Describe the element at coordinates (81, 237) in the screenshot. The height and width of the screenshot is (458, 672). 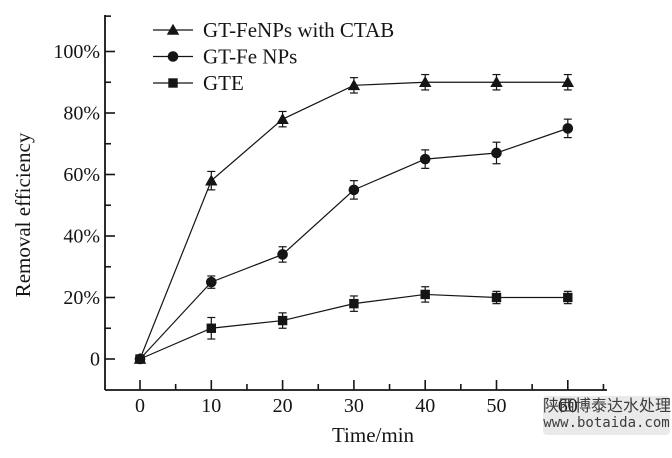
I see `y-tick-label: 40%` at that location.